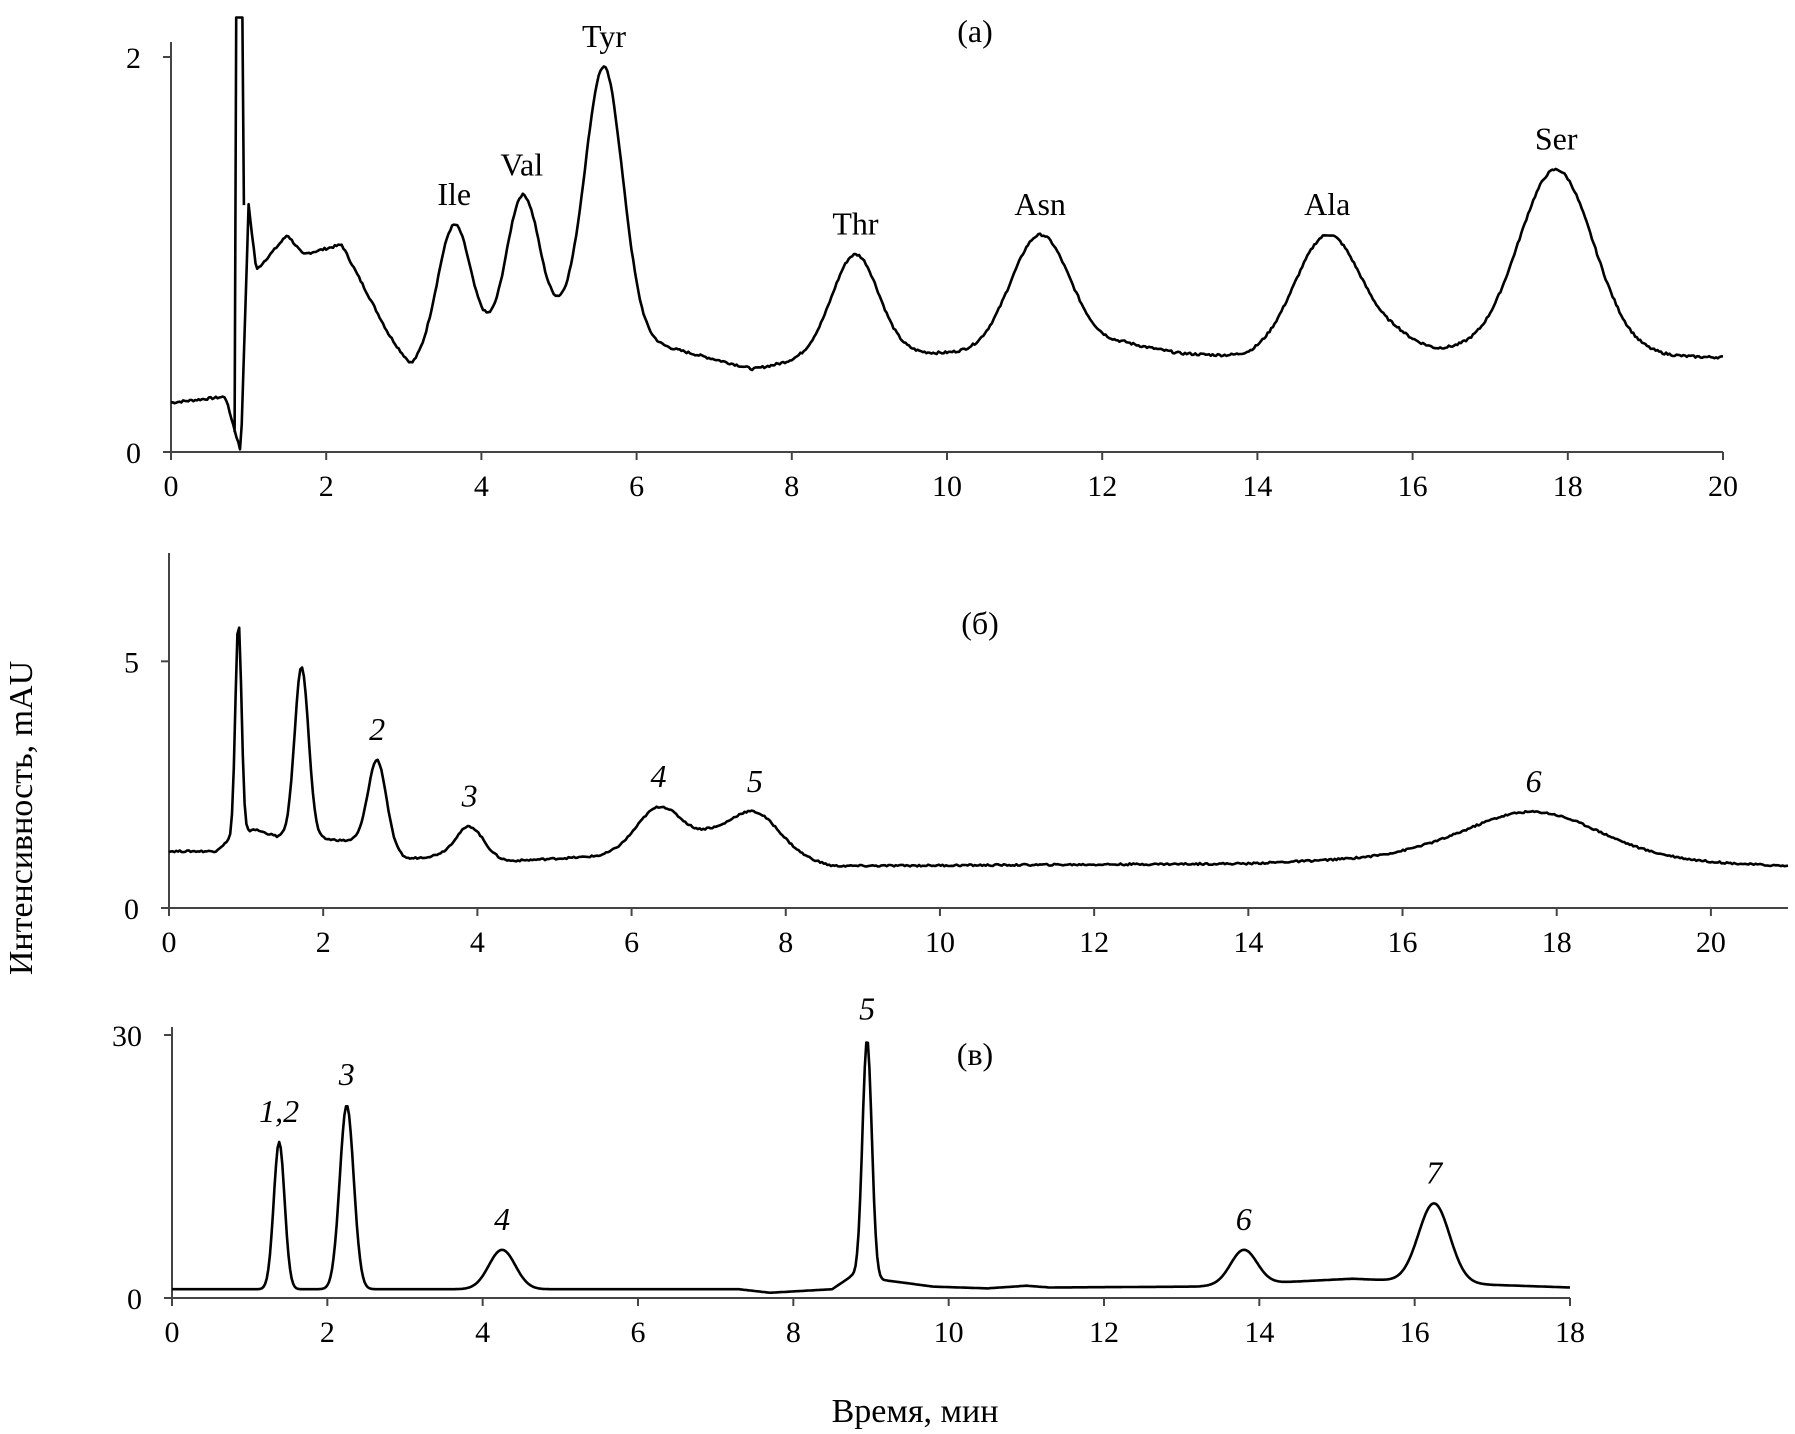  I want to click on panel-a-peak-labels: Ile Val Tyr Thr Asn Ala Ser, so click(1007, 130).